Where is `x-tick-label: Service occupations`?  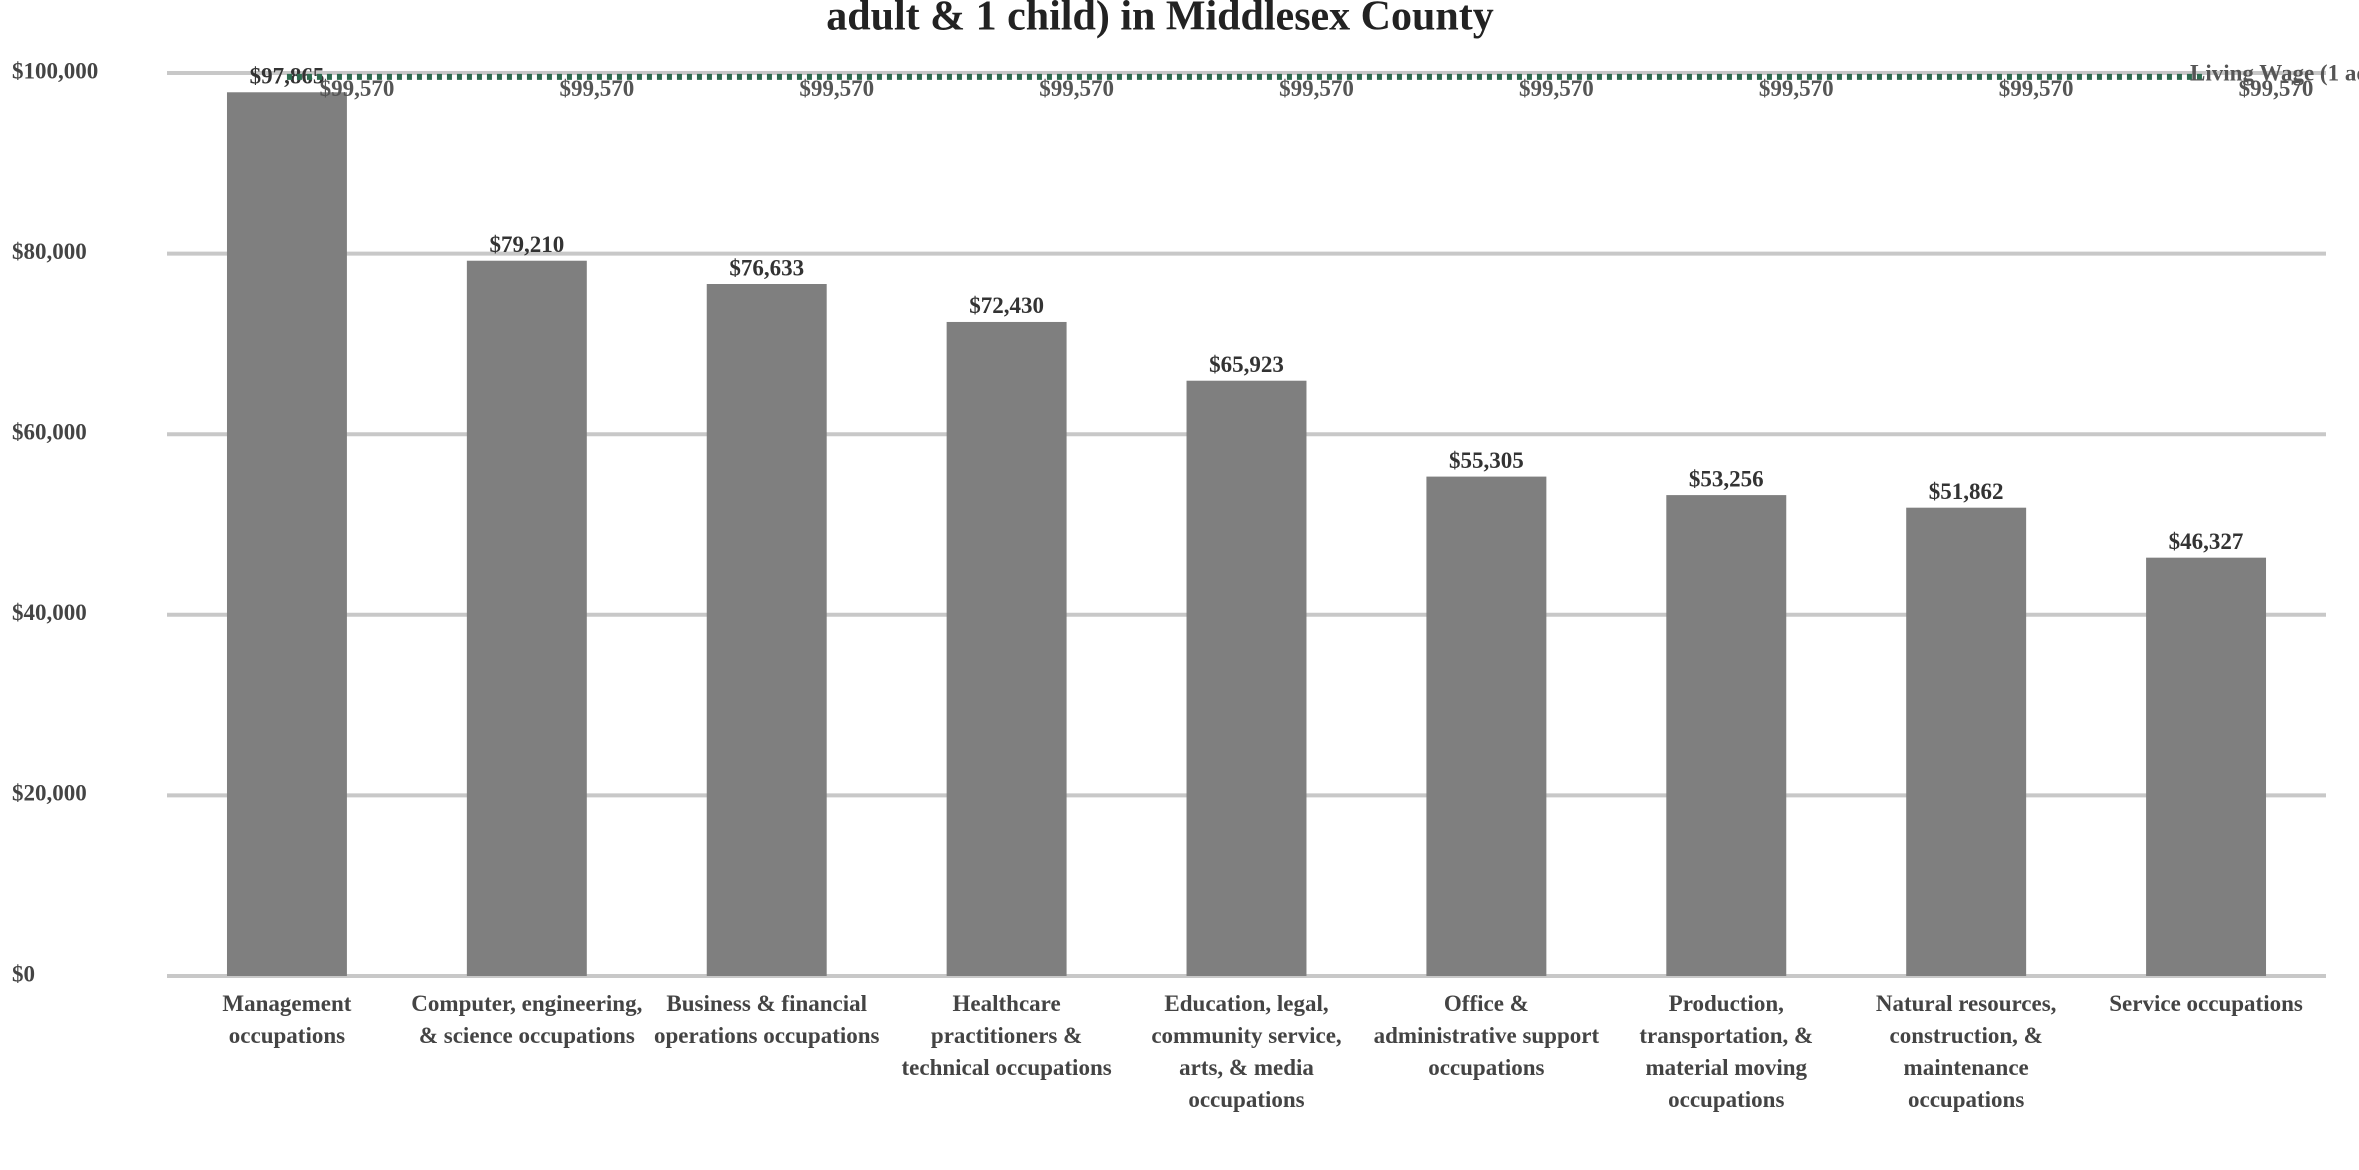 x-tick-label: Service occupations is located at coordinates (2206, 1003).